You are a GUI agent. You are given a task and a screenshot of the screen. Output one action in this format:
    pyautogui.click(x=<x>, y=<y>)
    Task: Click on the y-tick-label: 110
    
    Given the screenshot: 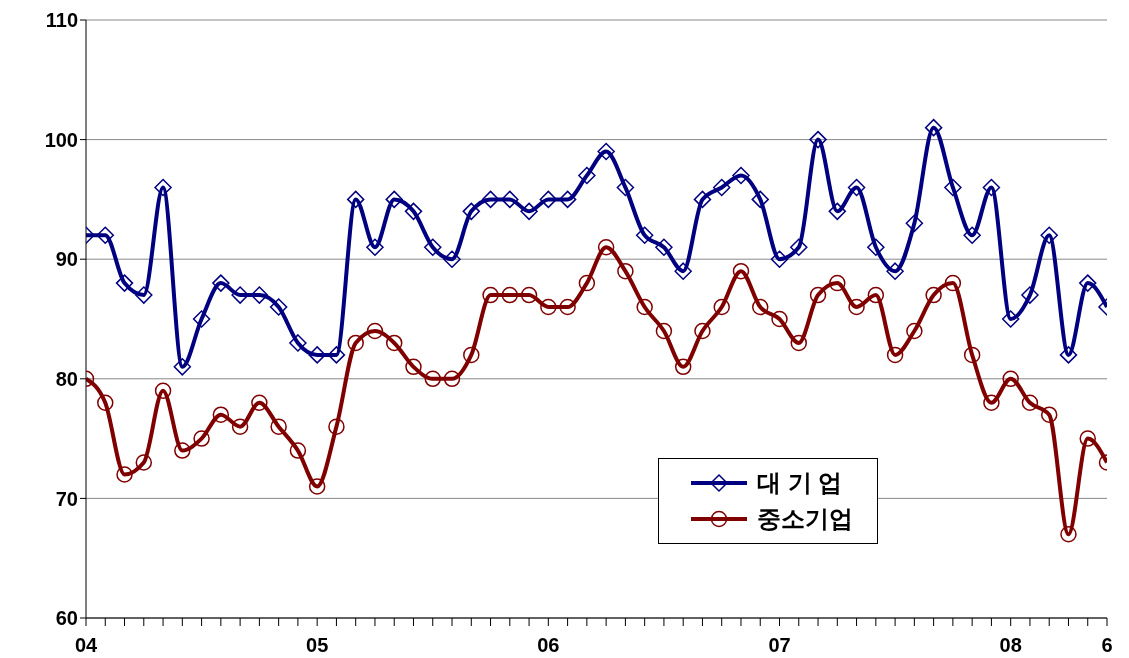 What is the action you would take?
    pyautogui.click(x=61, y=20)
    